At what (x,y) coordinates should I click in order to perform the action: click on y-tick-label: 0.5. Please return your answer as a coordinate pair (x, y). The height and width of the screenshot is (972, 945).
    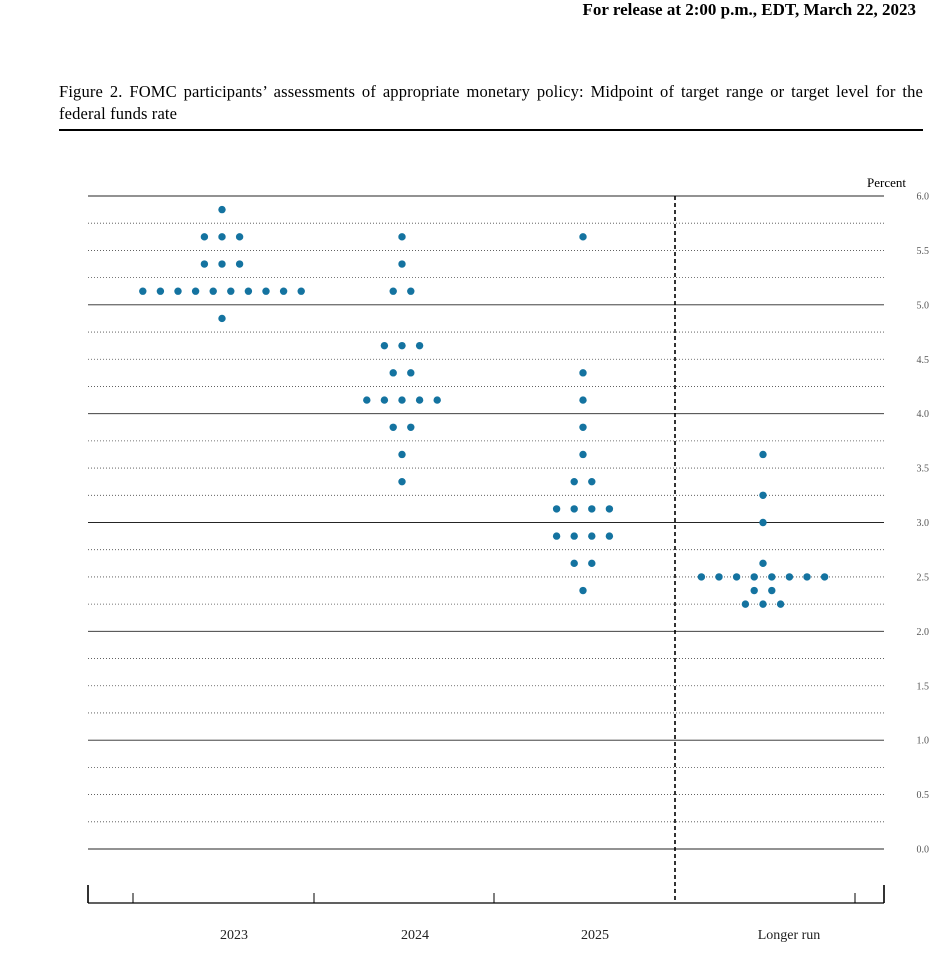
    Looking at the image, I should click on (923, 795).